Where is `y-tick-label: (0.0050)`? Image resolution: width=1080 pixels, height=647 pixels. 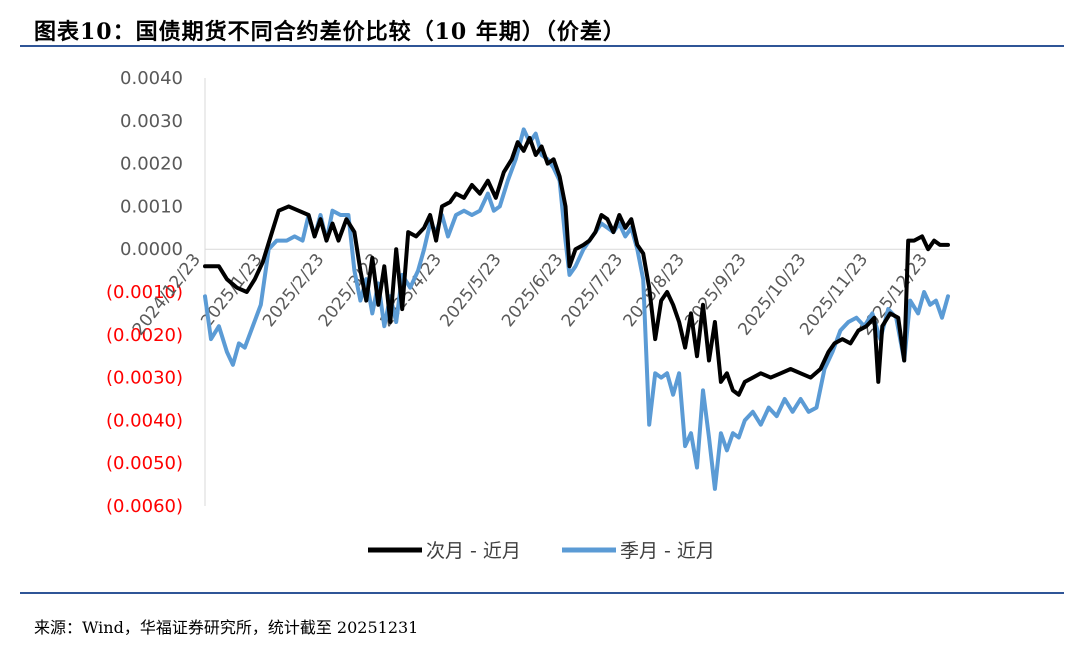
y-tick-label: (0.0050) is located at coordinates (144, 463).